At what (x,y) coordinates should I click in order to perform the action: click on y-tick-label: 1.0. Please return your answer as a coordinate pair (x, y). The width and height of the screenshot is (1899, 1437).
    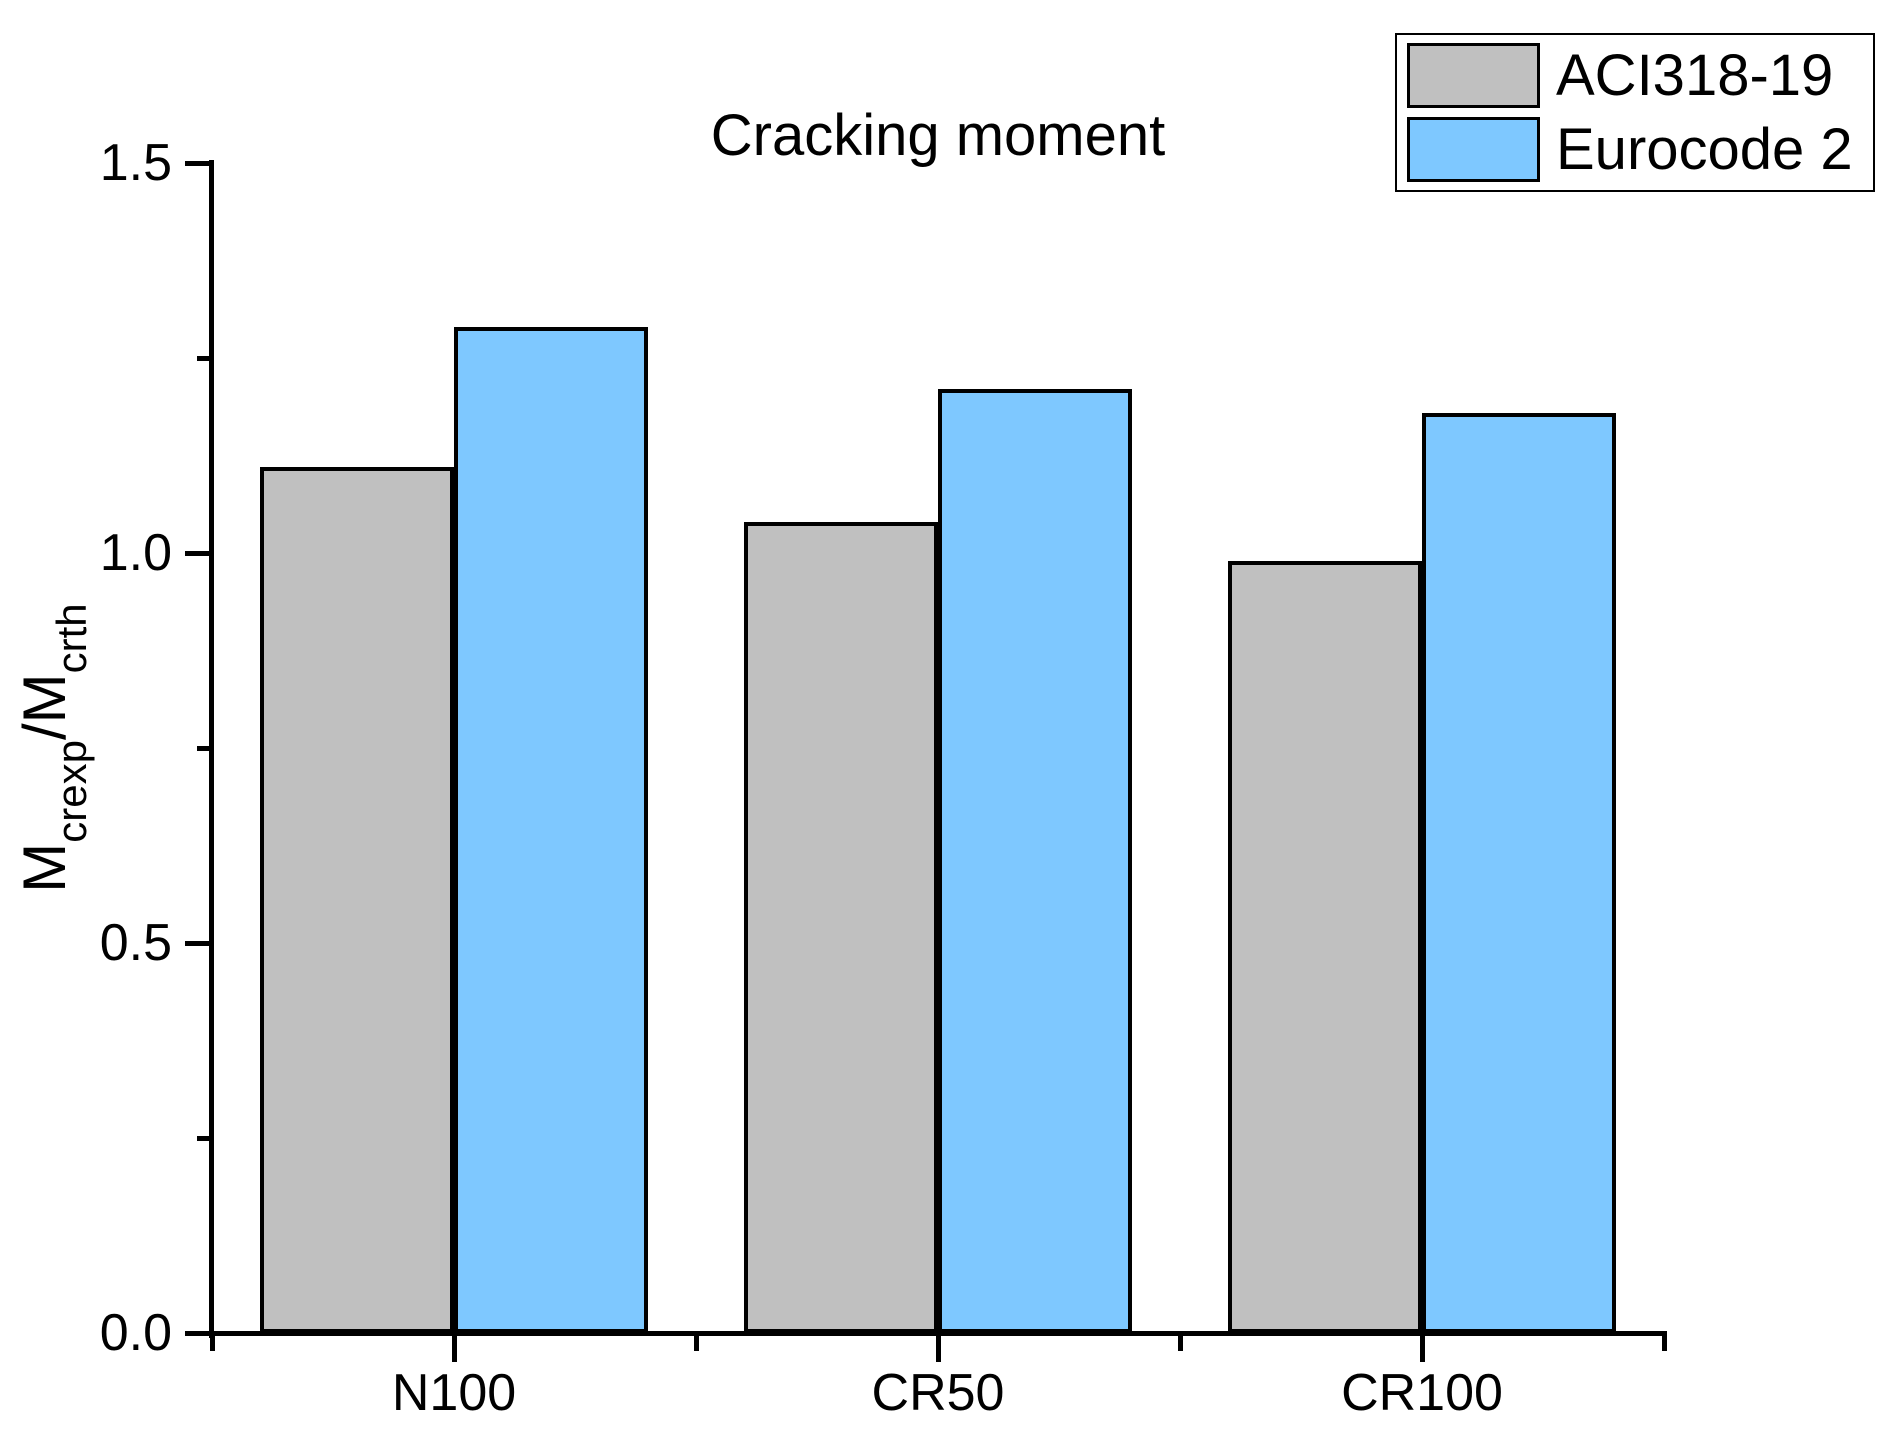
    Looking at the image, I should click on (135, 553).